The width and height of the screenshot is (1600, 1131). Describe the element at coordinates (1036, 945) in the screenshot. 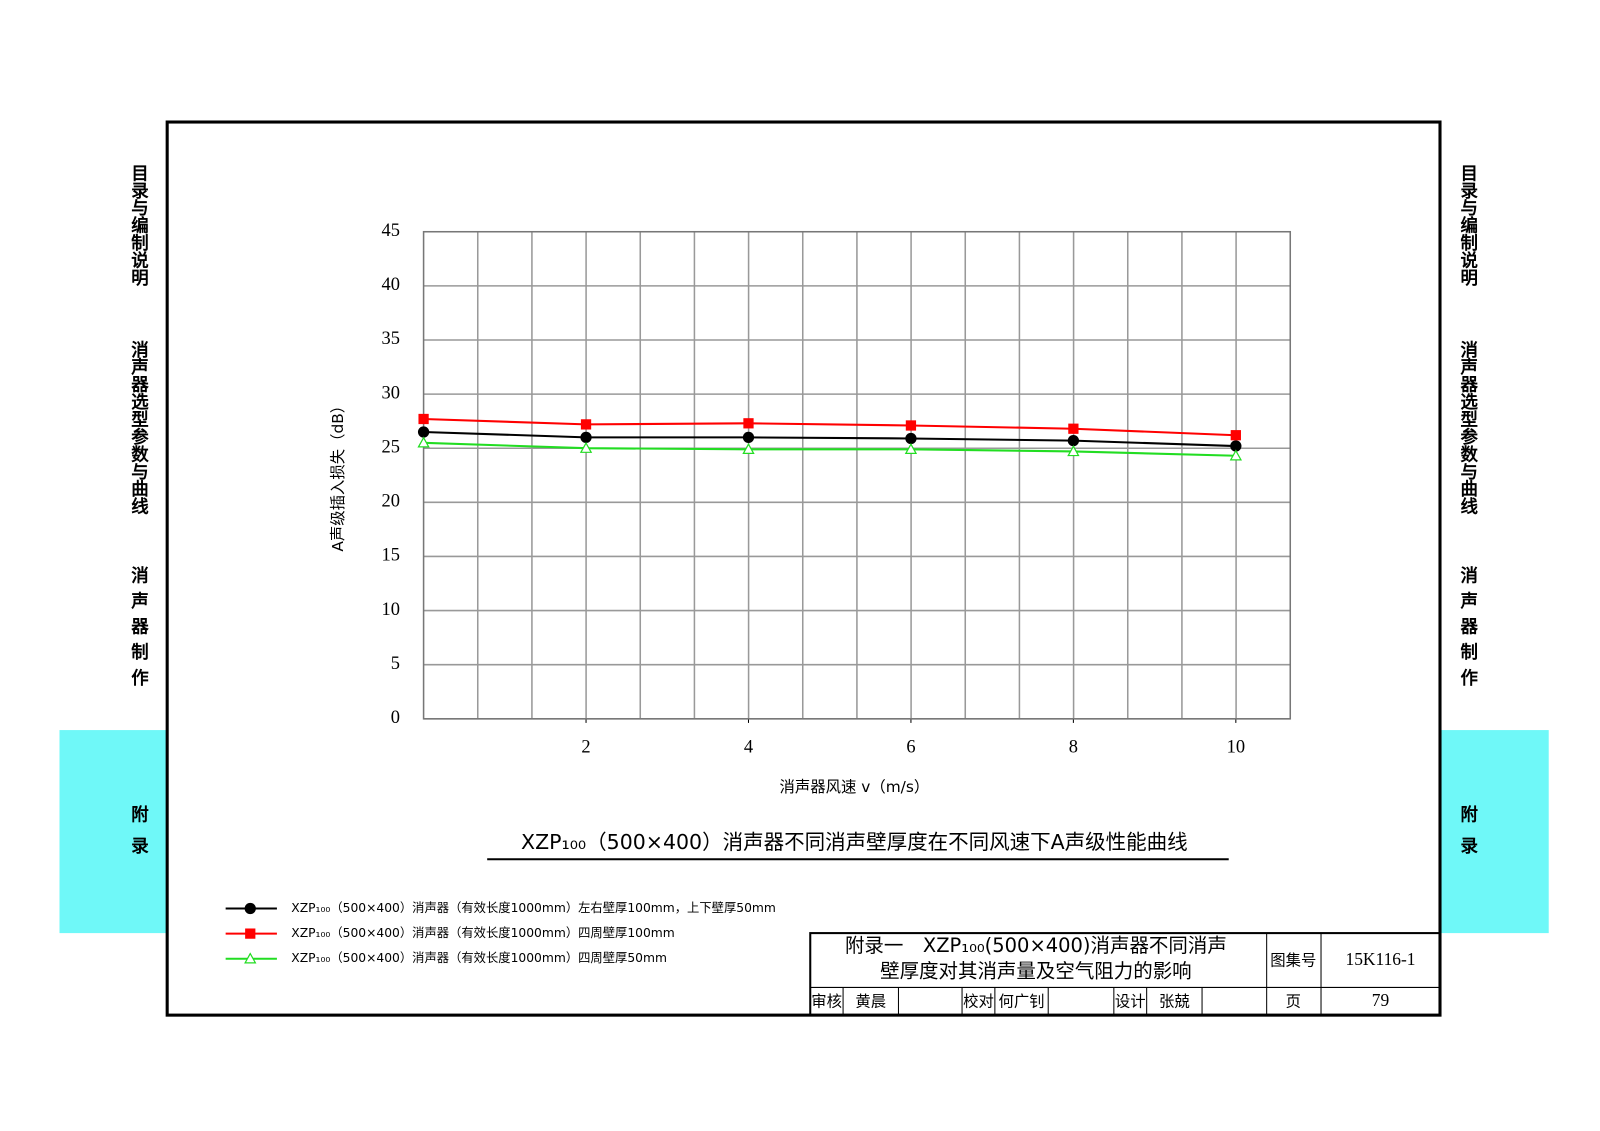

I see `sheet-title: 附录一 XZP₁₀₀(500×400)消声器不同消声` at that location.